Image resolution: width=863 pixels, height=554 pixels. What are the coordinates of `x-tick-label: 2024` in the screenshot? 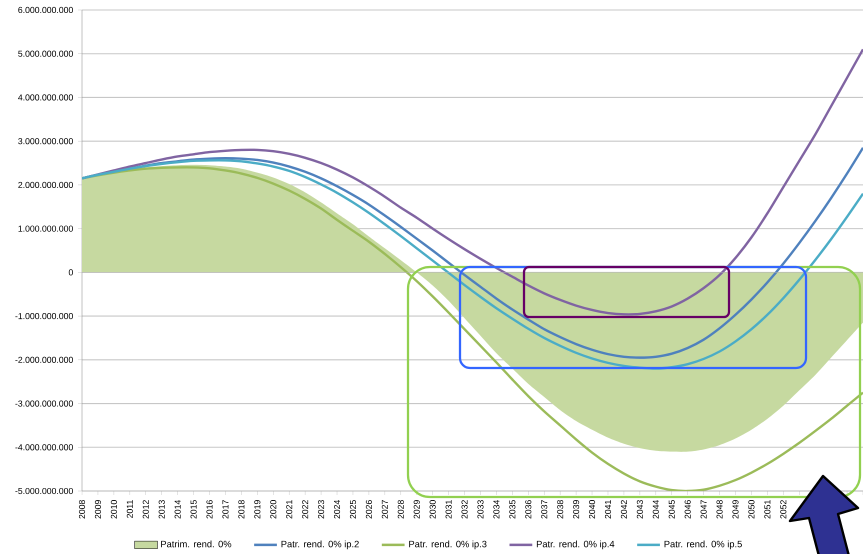 It's located at (337, 509).